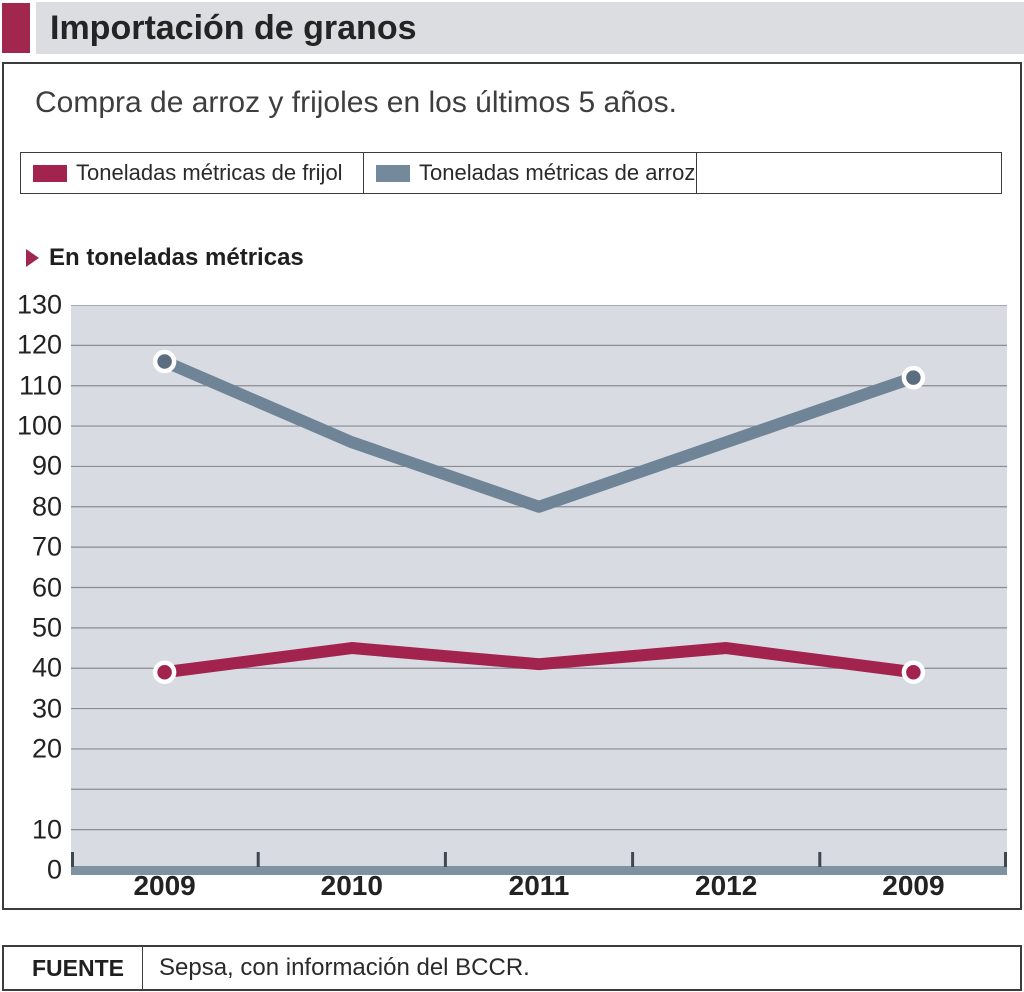 This screenshot has height=992, width=1024. Describe the element at coordinates (54, 869) in the screenshot. I see `y-axis-label: 0` at that location.